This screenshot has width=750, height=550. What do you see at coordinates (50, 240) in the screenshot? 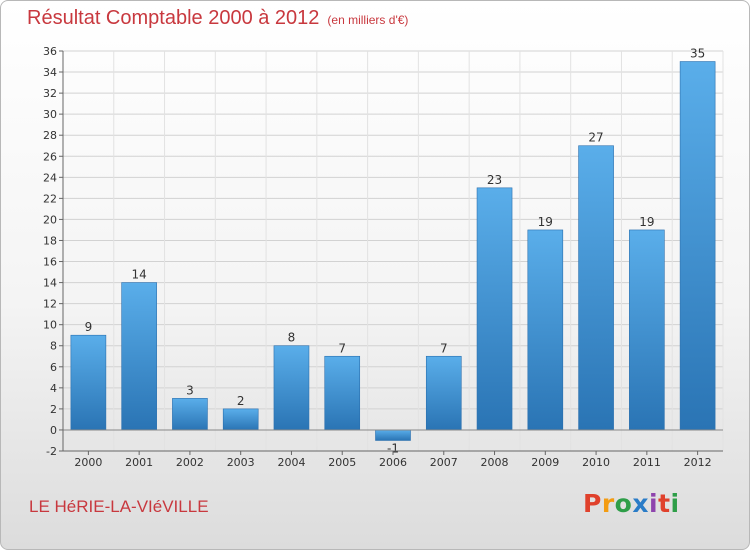
I see `y-tick-label: 18` at bounding box center [50, 240].